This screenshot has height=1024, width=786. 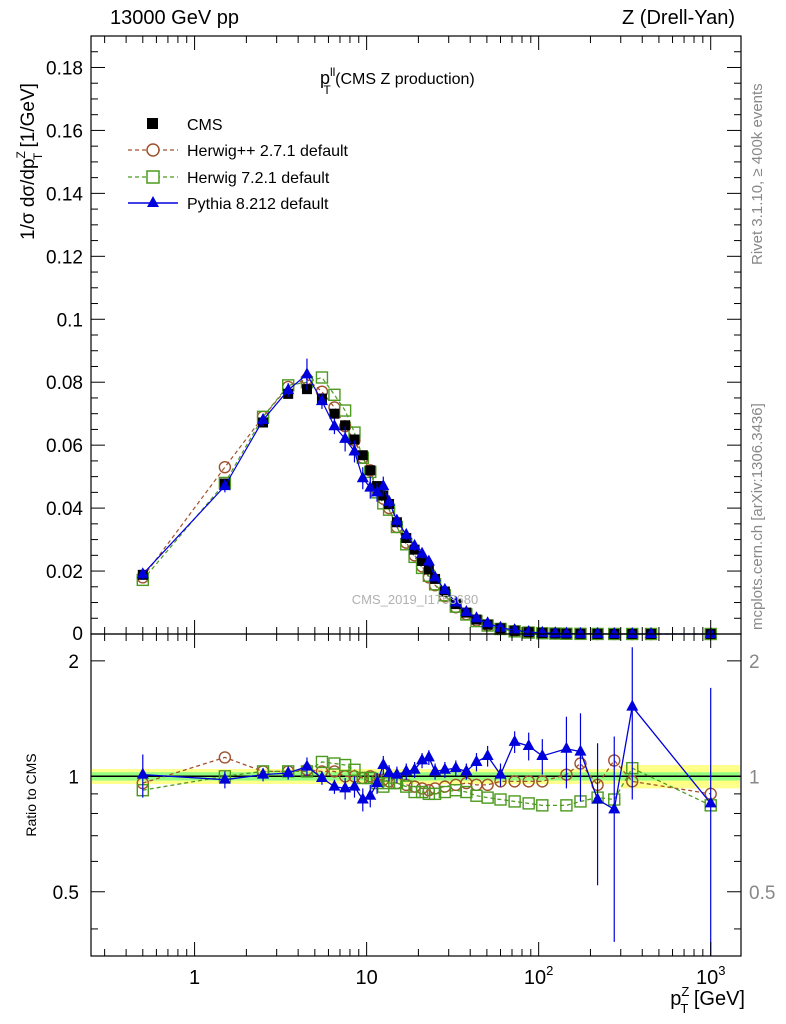 I want to click on y-tick-label: 0.12, so click(x=64, y=257).